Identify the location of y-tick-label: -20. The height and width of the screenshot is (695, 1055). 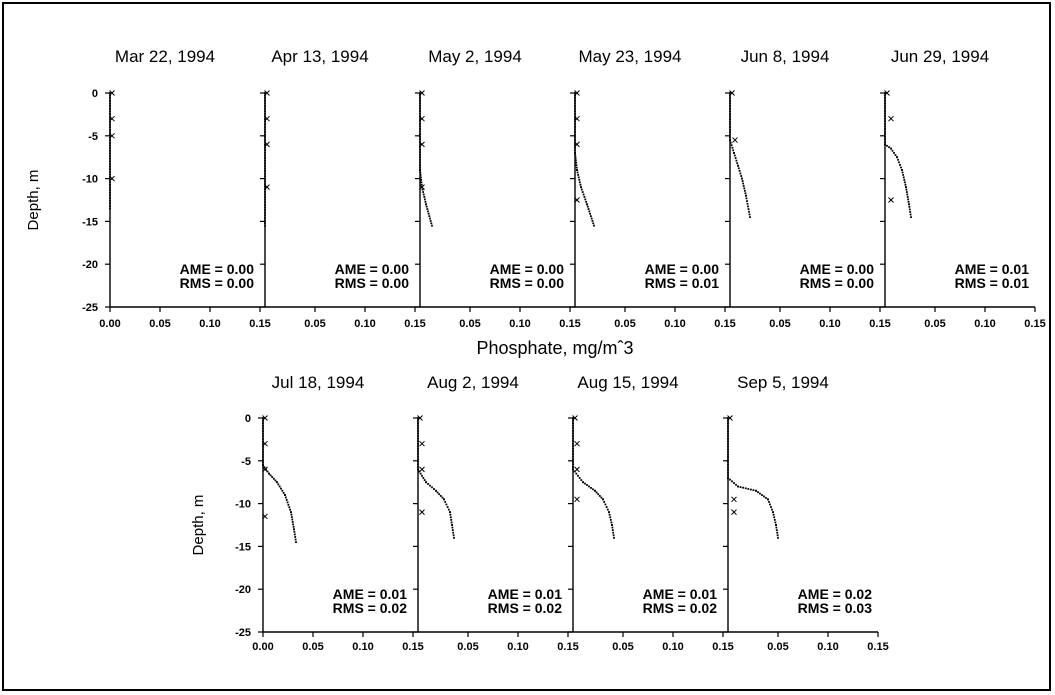
(90, 265).